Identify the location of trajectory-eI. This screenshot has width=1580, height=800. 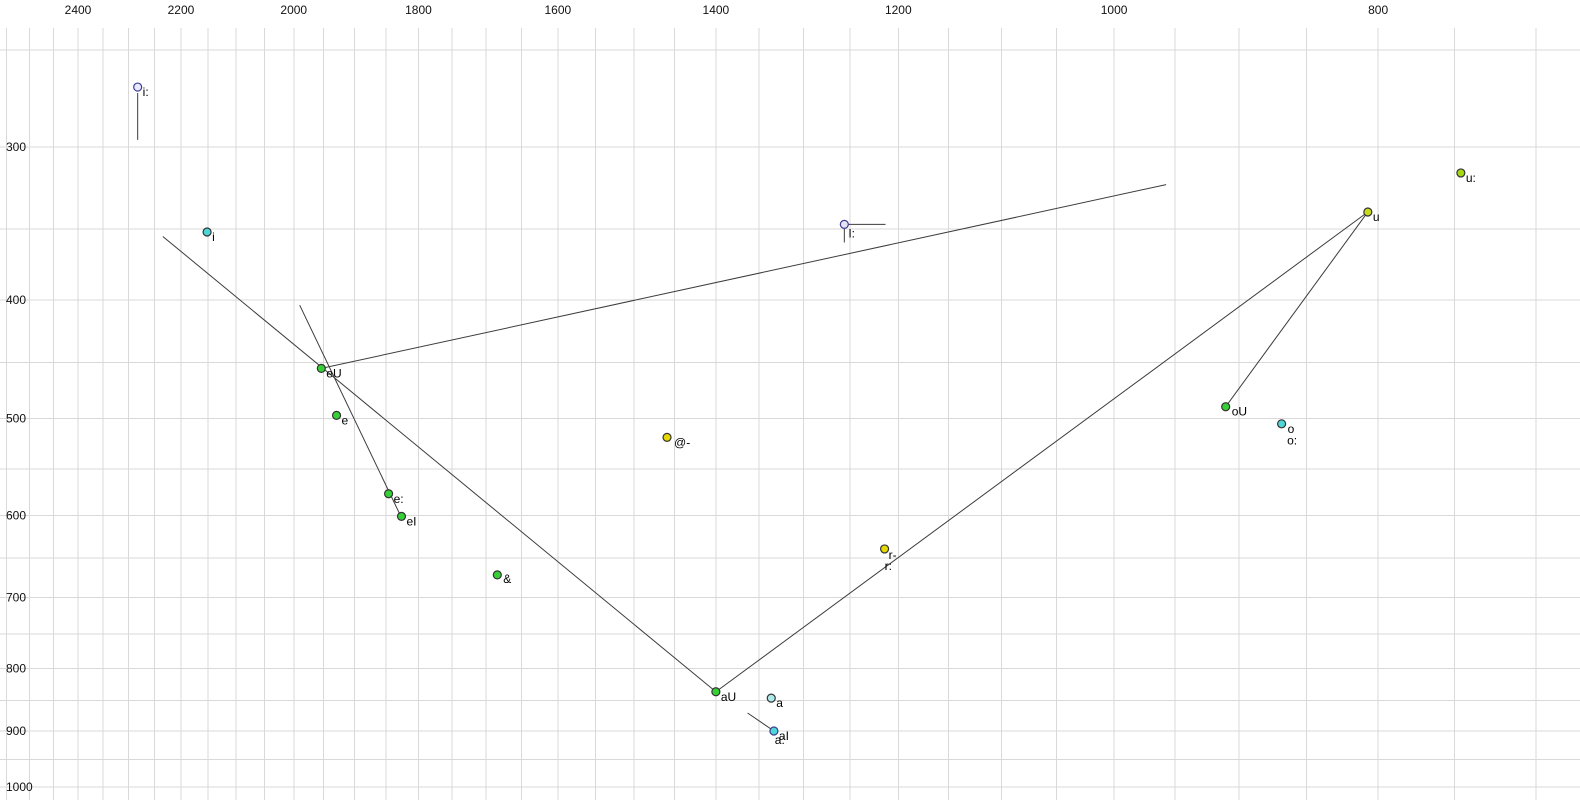
(350, 410).